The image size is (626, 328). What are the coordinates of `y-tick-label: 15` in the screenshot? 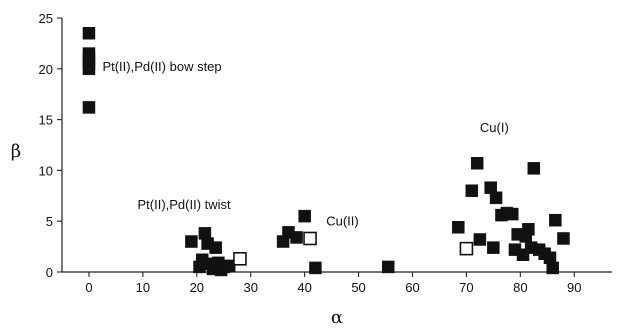 It's located at (46, 120).